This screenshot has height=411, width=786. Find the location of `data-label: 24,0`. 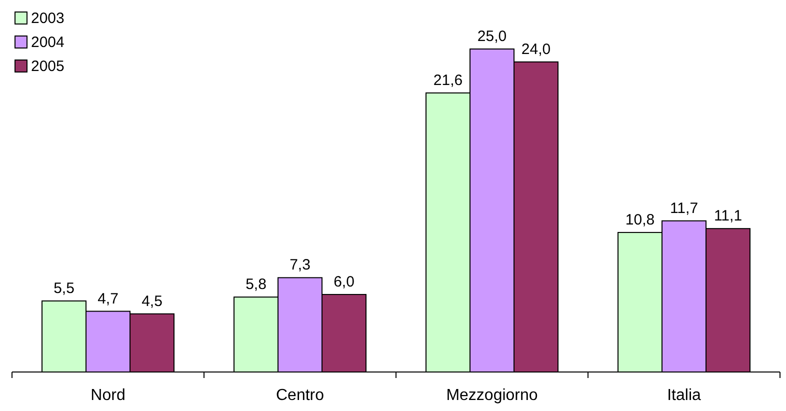

data-label: 24,0 is located at coordinates (536, 49).